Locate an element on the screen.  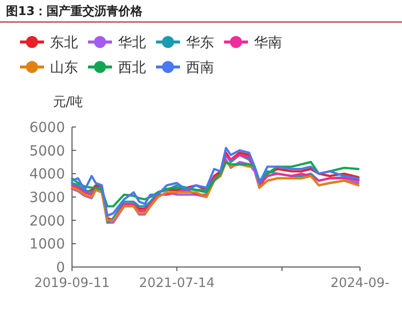
line-series is located at coordinates (215, 184).